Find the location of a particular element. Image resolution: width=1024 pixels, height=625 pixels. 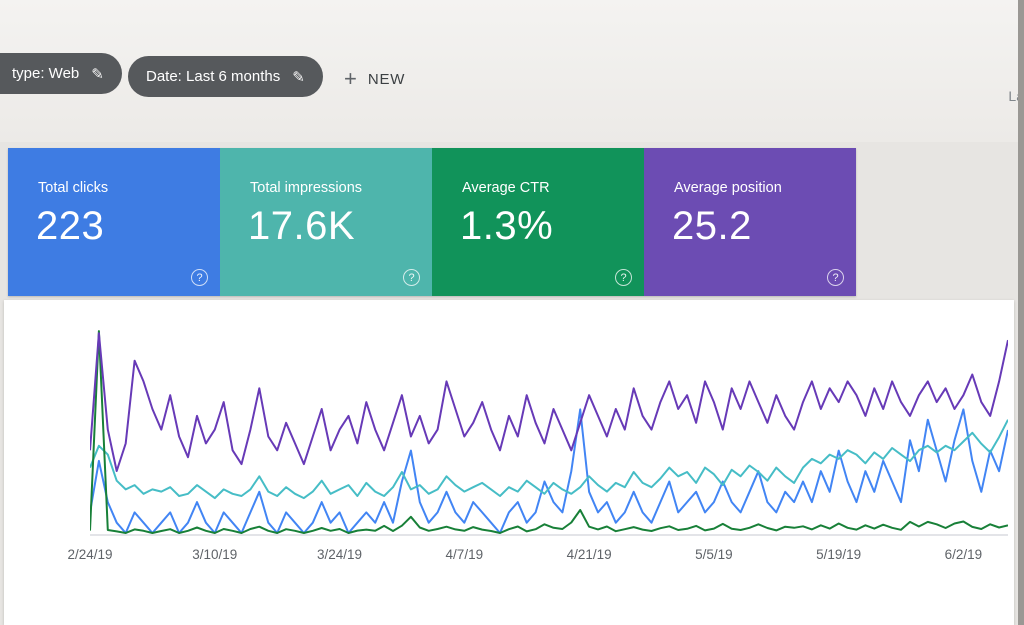

metric-card-value: 1.3% is located at coordinates (507, 226).